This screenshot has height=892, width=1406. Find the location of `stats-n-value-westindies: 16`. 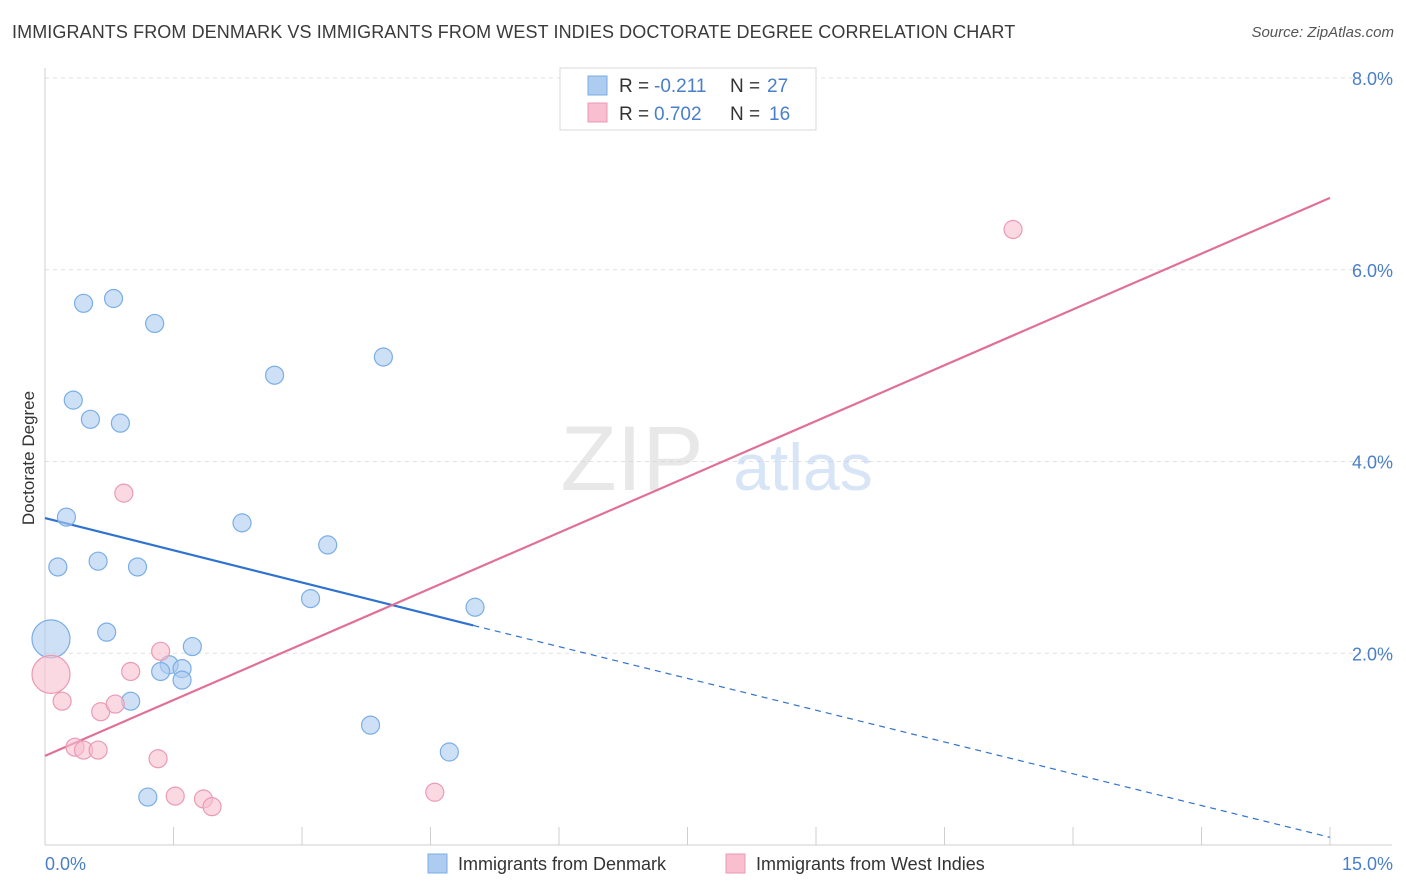

stats-n-value-westindies: 16 is located at coordinates (779, 114).